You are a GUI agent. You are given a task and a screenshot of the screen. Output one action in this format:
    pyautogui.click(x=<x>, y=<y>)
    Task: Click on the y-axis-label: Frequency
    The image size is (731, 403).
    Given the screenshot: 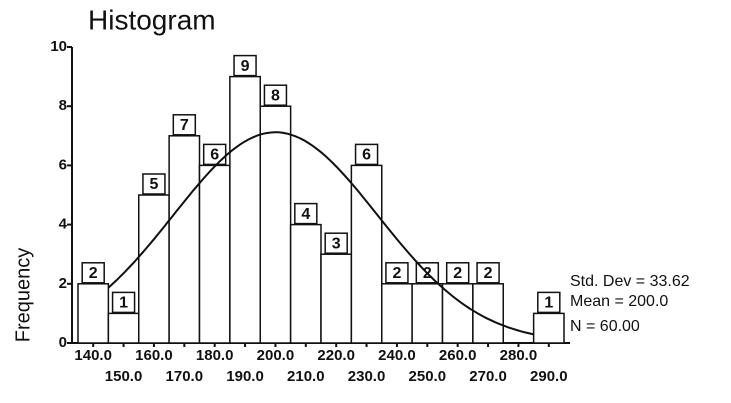 What is the action you would take?
    pyautogui.click(x=23, y=295)
    